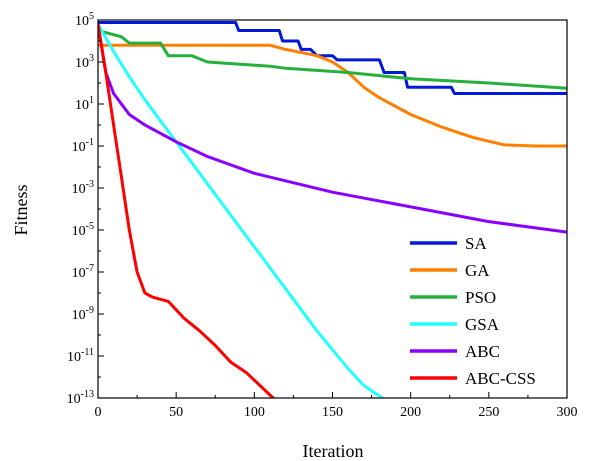  I want to click on legend-label-sa: SA, so click(476, 243).